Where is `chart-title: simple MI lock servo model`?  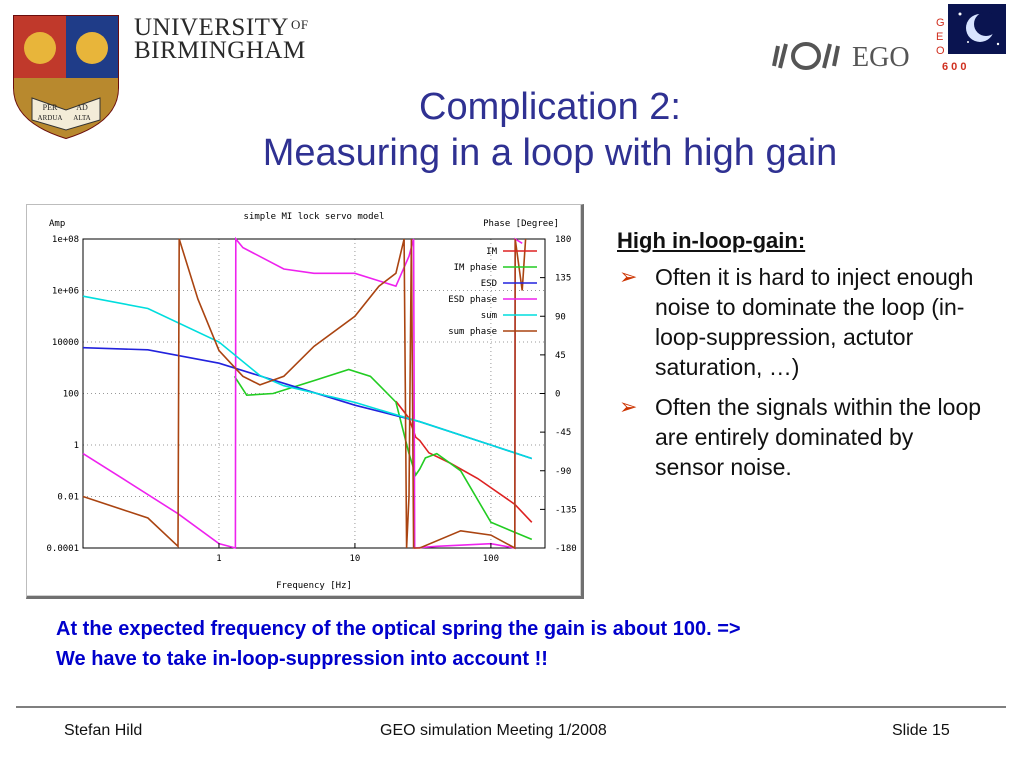 chart-title: simple MI lock servo model is located at coordinates (314, 217).